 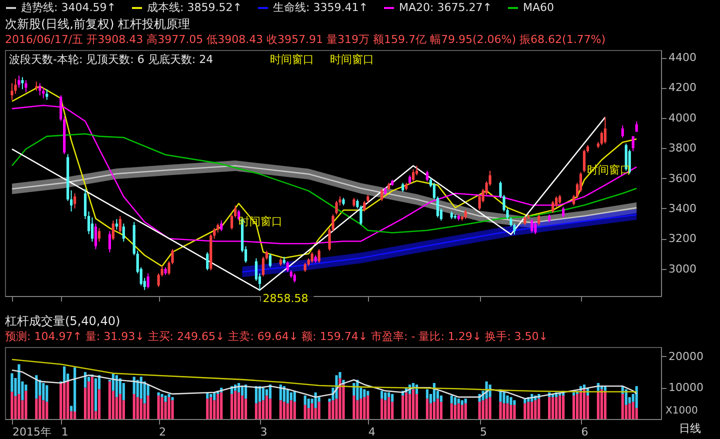 What do you see at coordinates (538, 7) in the screenshot?
I see `legend-label: MA60` at bounding box center [538, 7].